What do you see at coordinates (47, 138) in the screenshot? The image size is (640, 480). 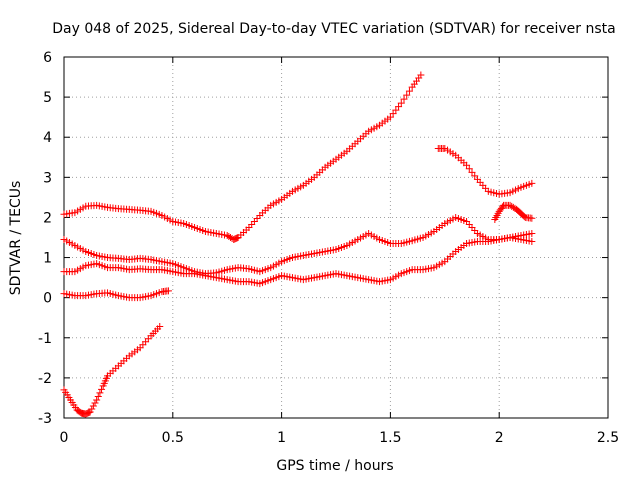 I see `y-tick-label: 4` at bounding box center [47, 138].